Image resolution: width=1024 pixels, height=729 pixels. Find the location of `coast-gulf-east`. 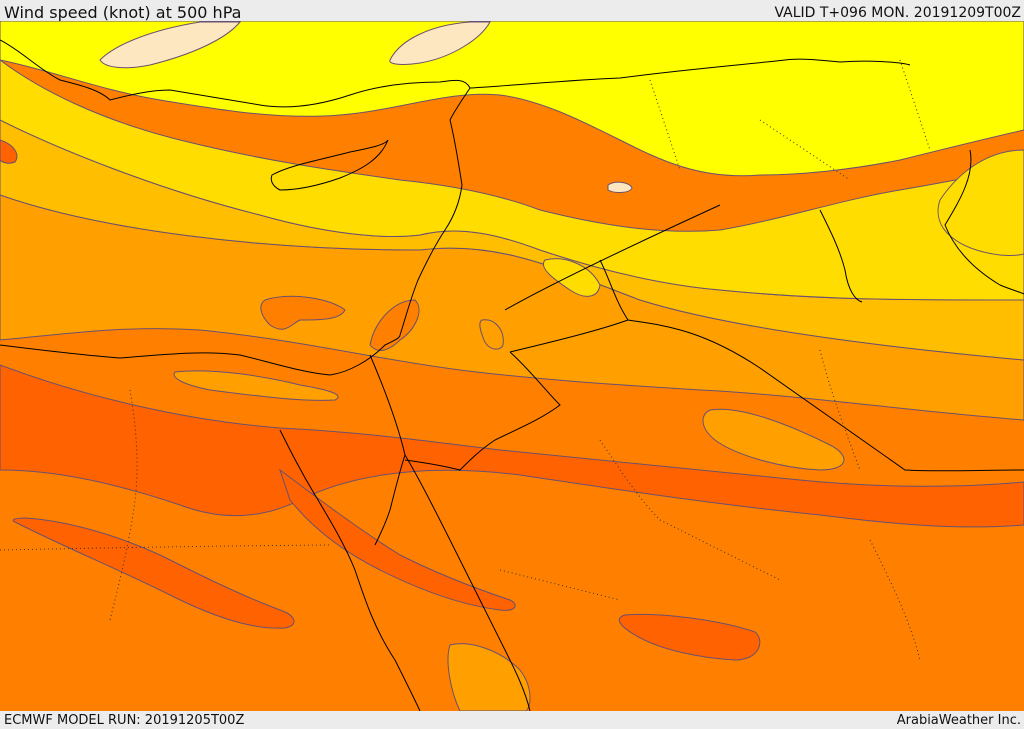

coast-gulf-east is located at coordinates (984, 222).